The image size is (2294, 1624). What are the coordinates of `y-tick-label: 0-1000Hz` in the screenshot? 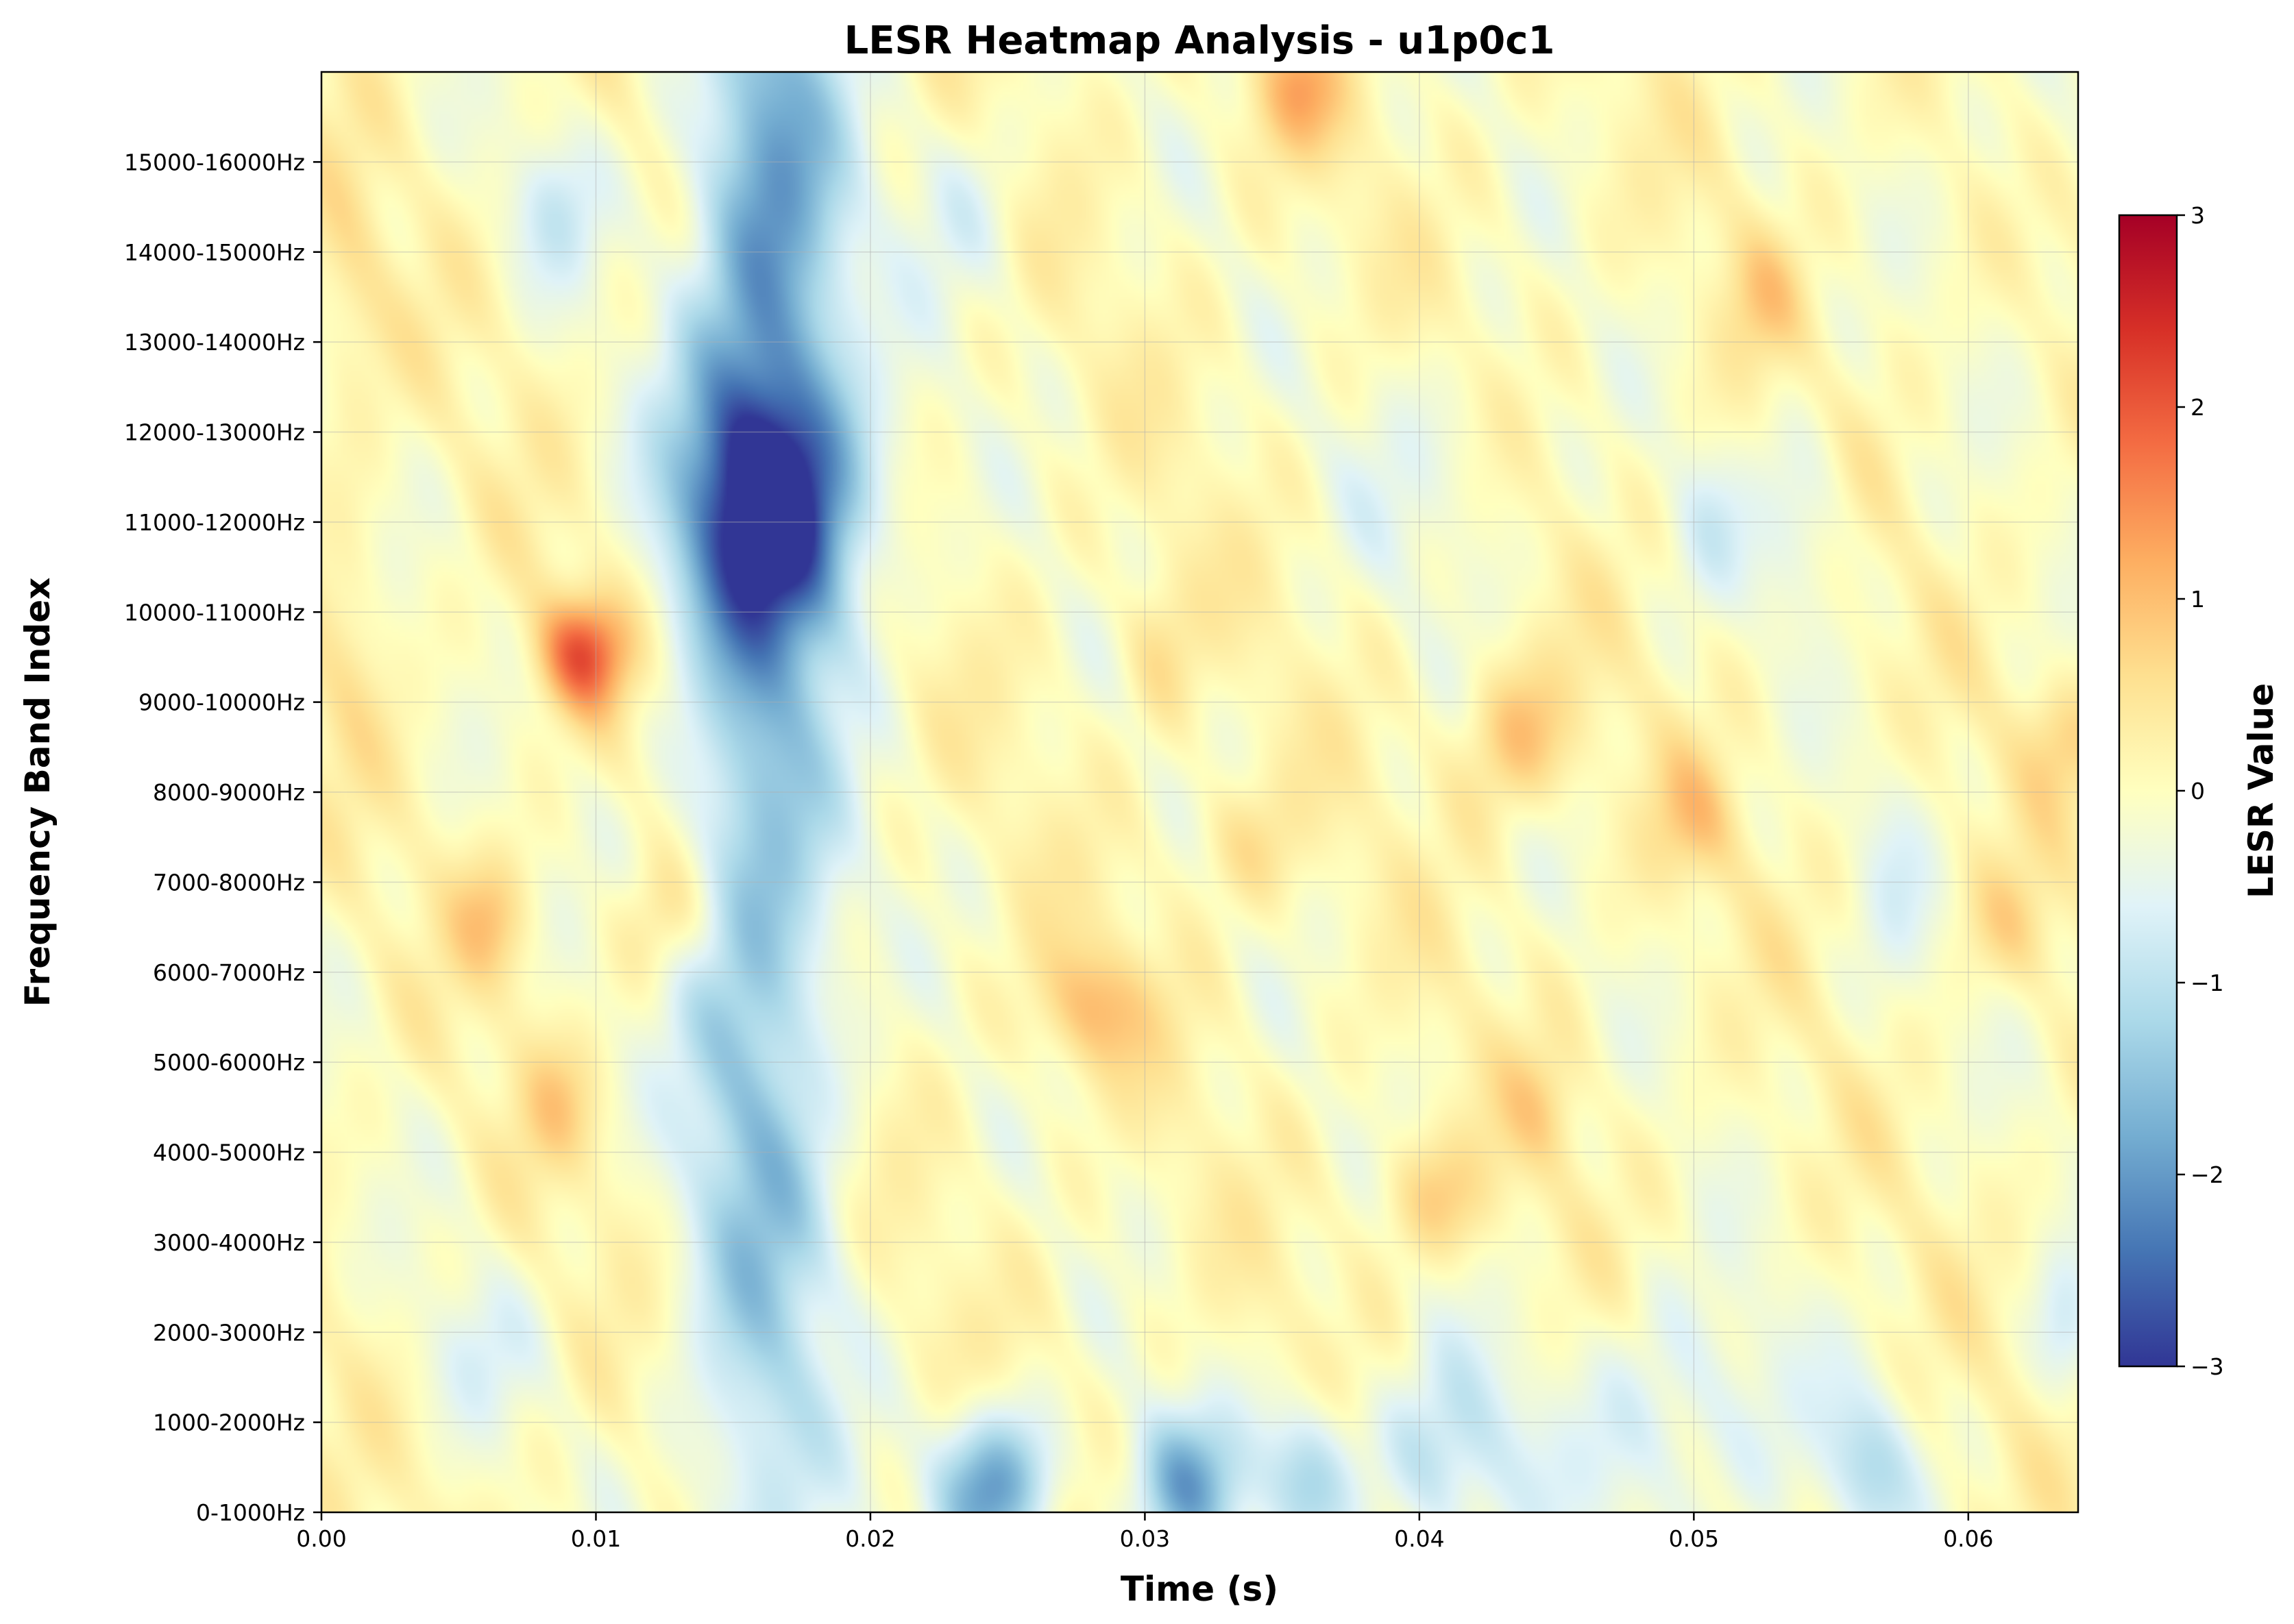 It's located at (250, 1512).